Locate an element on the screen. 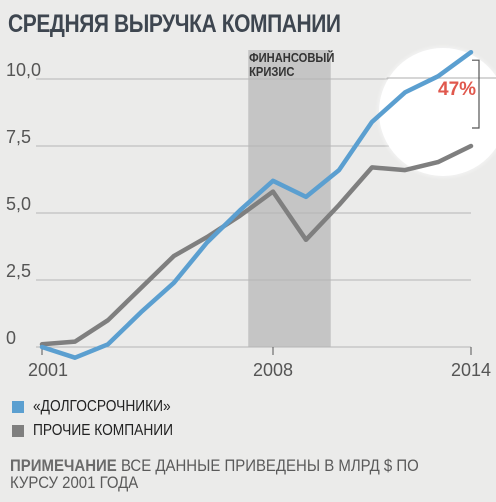 The width and height of the screenshot is (496, 502). callout-bracket is located at coordinates (476, 94).